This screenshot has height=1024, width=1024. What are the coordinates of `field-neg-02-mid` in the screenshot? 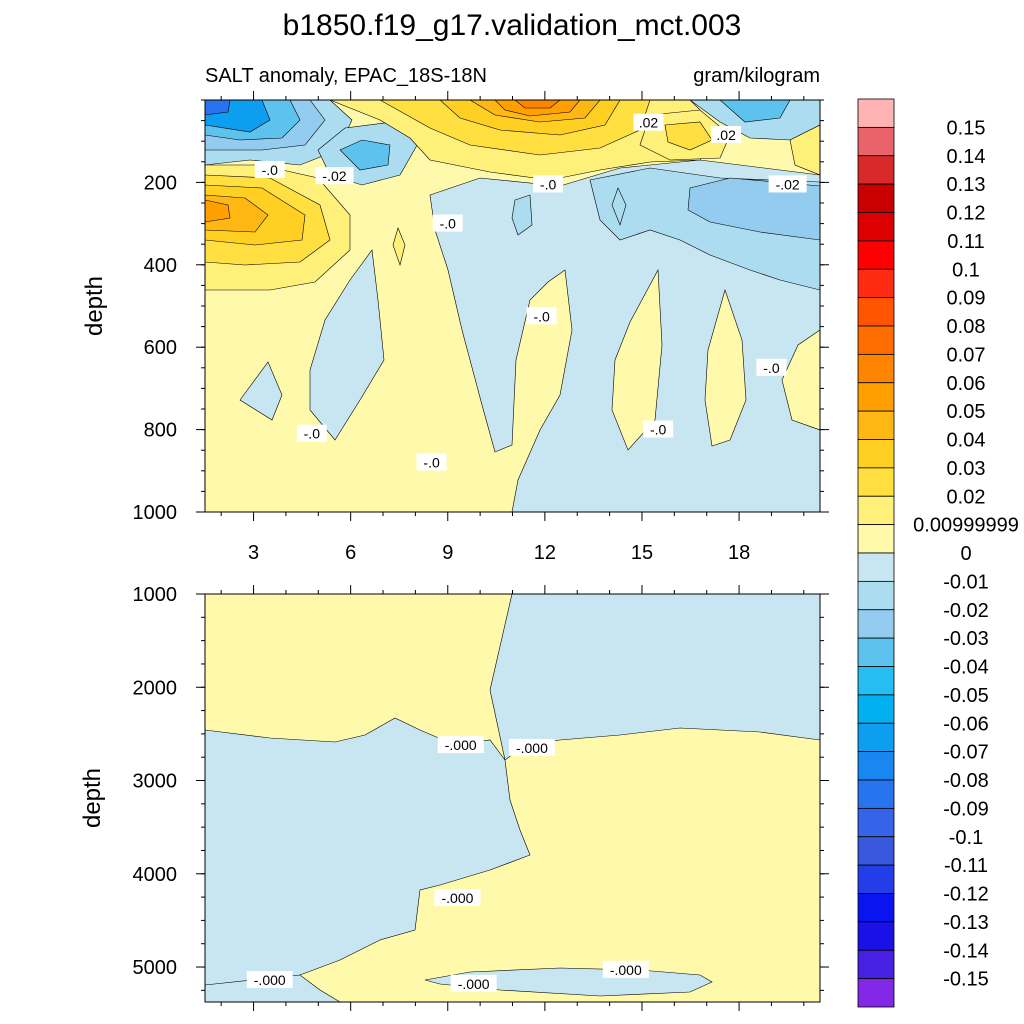 It's located at (522, 215).